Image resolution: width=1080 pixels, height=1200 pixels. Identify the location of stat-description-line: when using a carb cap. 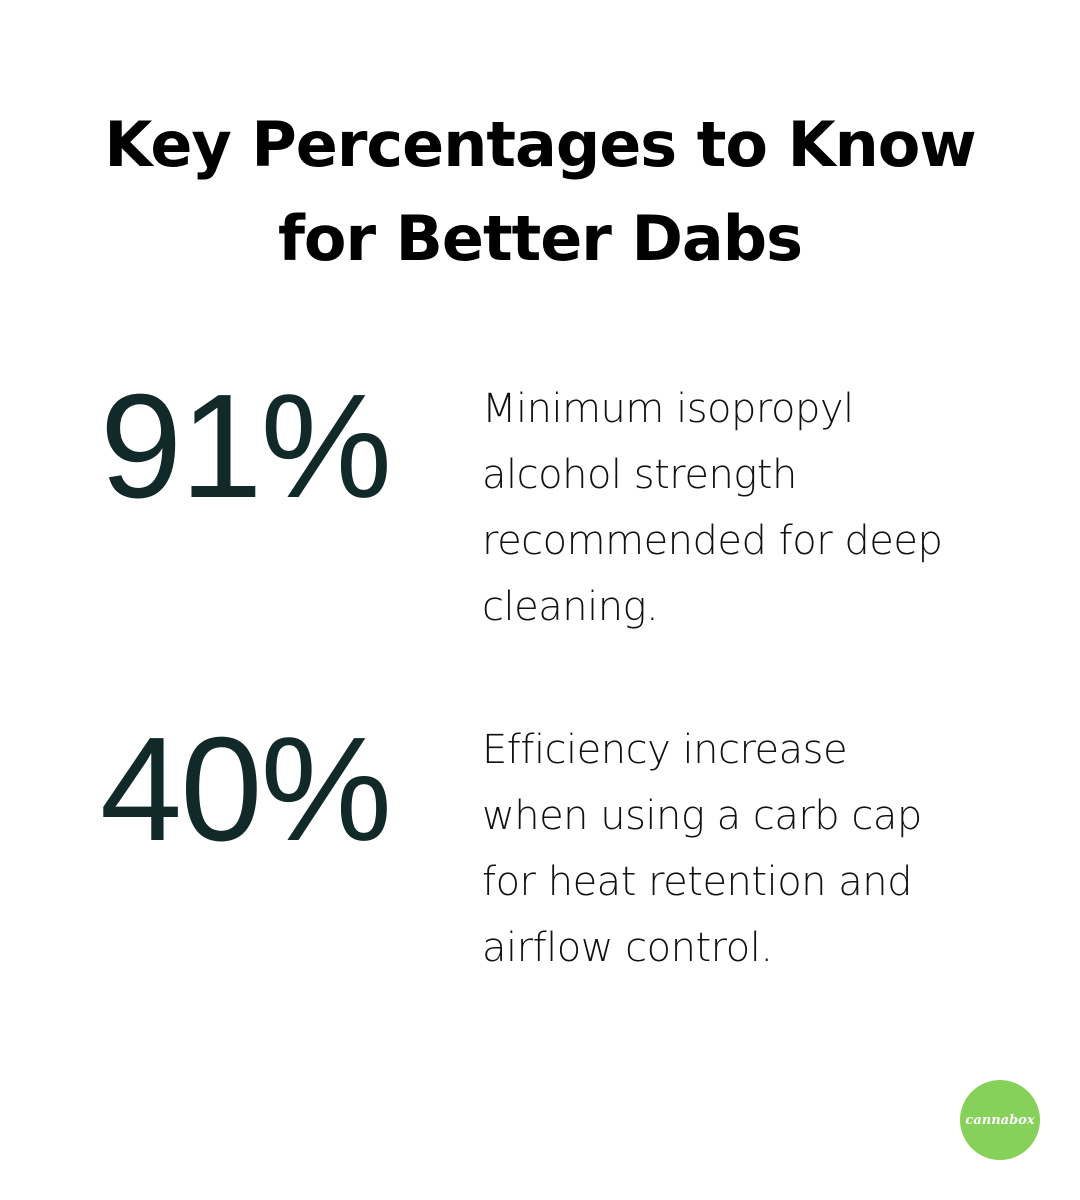
(702, 816).